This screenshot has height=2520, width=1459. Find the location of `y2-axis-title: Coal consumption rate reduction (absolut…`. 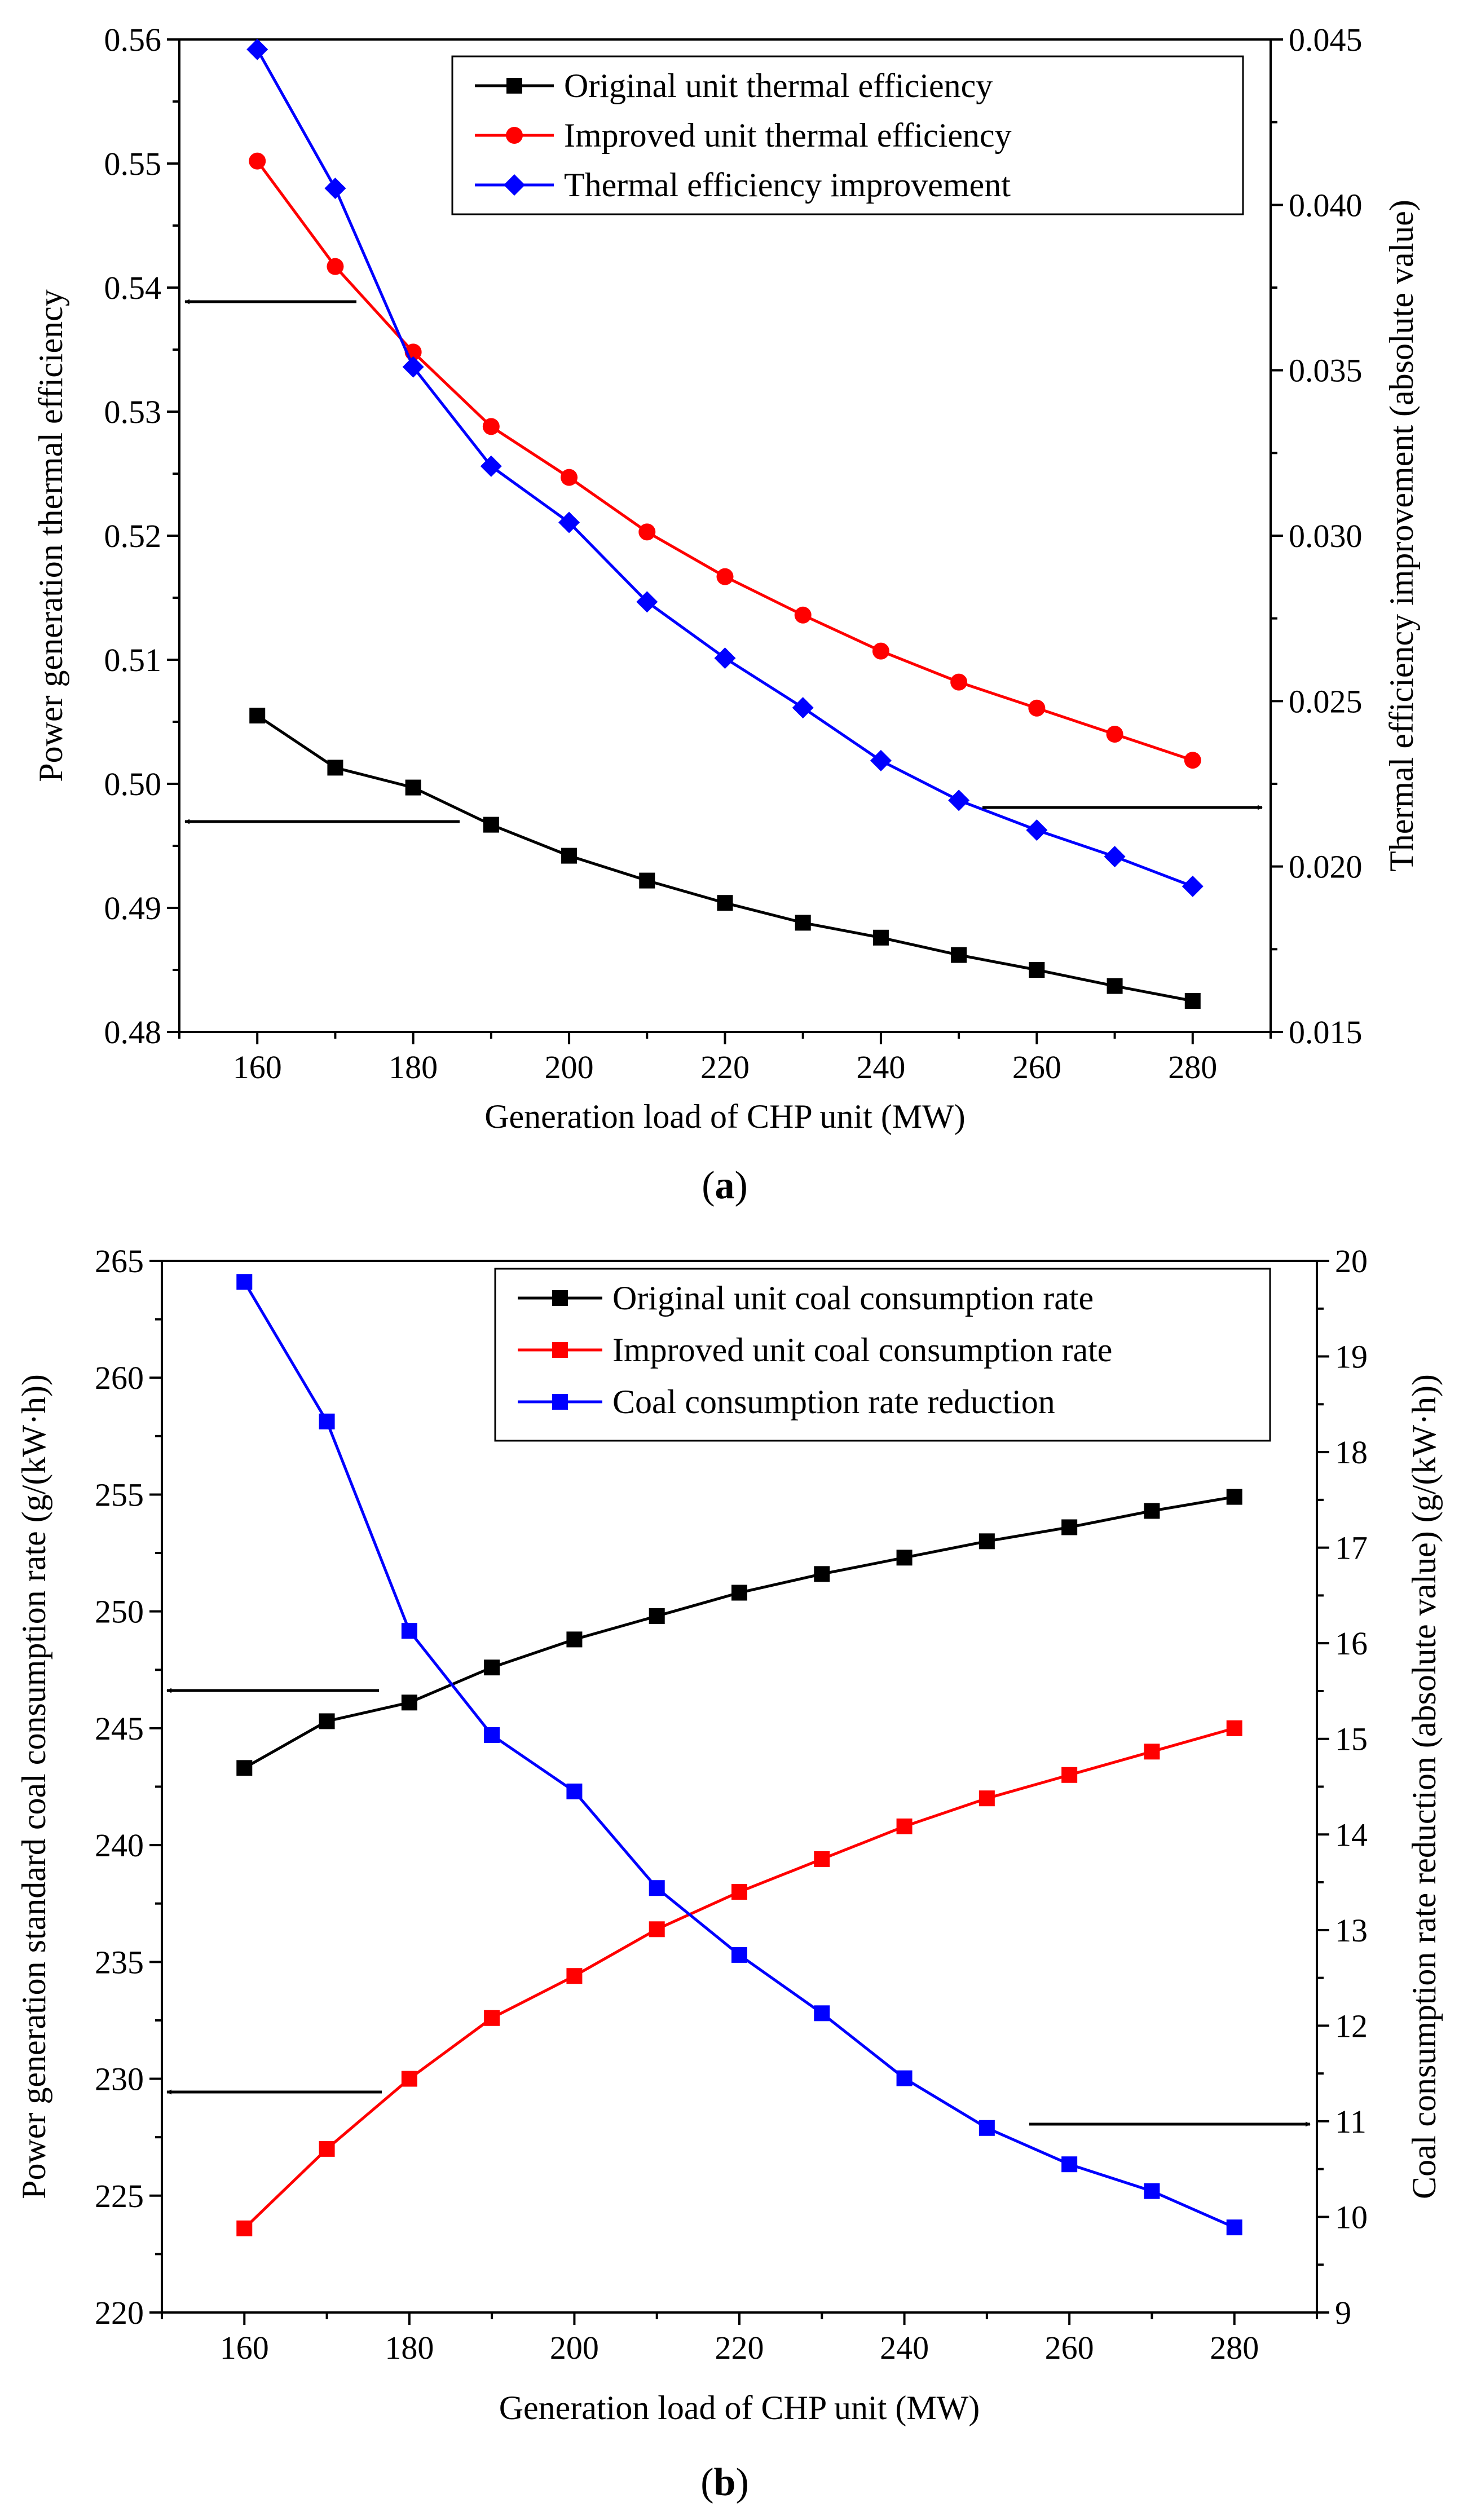

y2-axis-title: Coal consumption rate reduction (absolut… is located at coordinates (1424, 1786).